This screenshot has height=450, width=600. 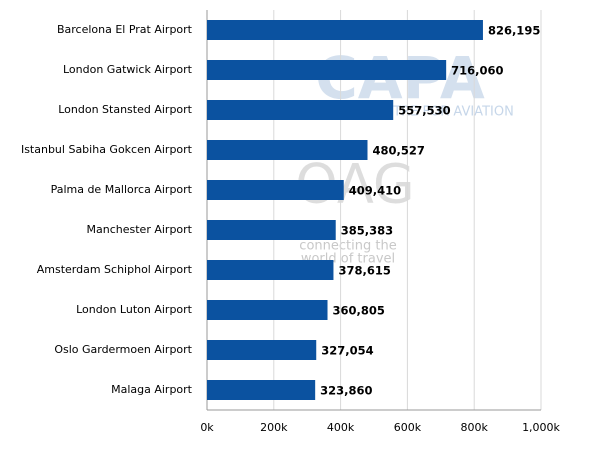 What do you see at coordinates (207, 427) in the screenshot?
I see `x-tick-label: 0k` at bounding box center [207, 427].